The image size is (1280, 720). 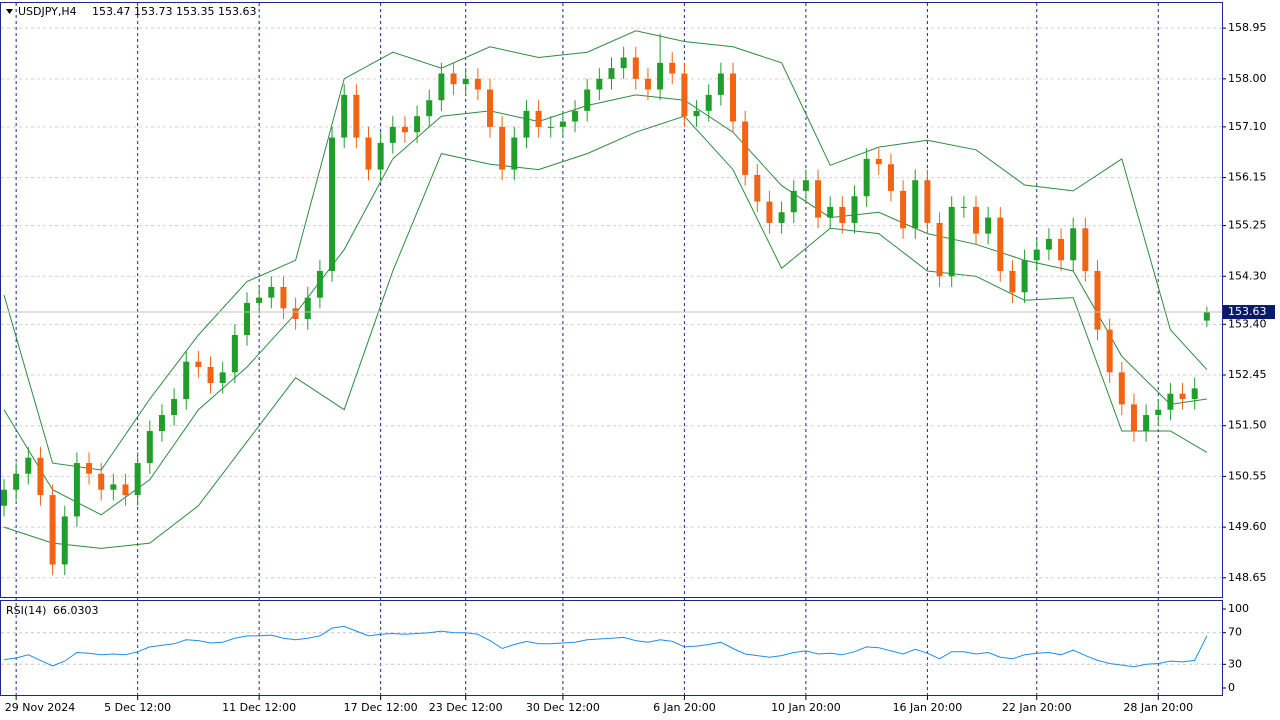 I want to click on symbol-title: USDJPY,H4, so click(x=47, y=11).